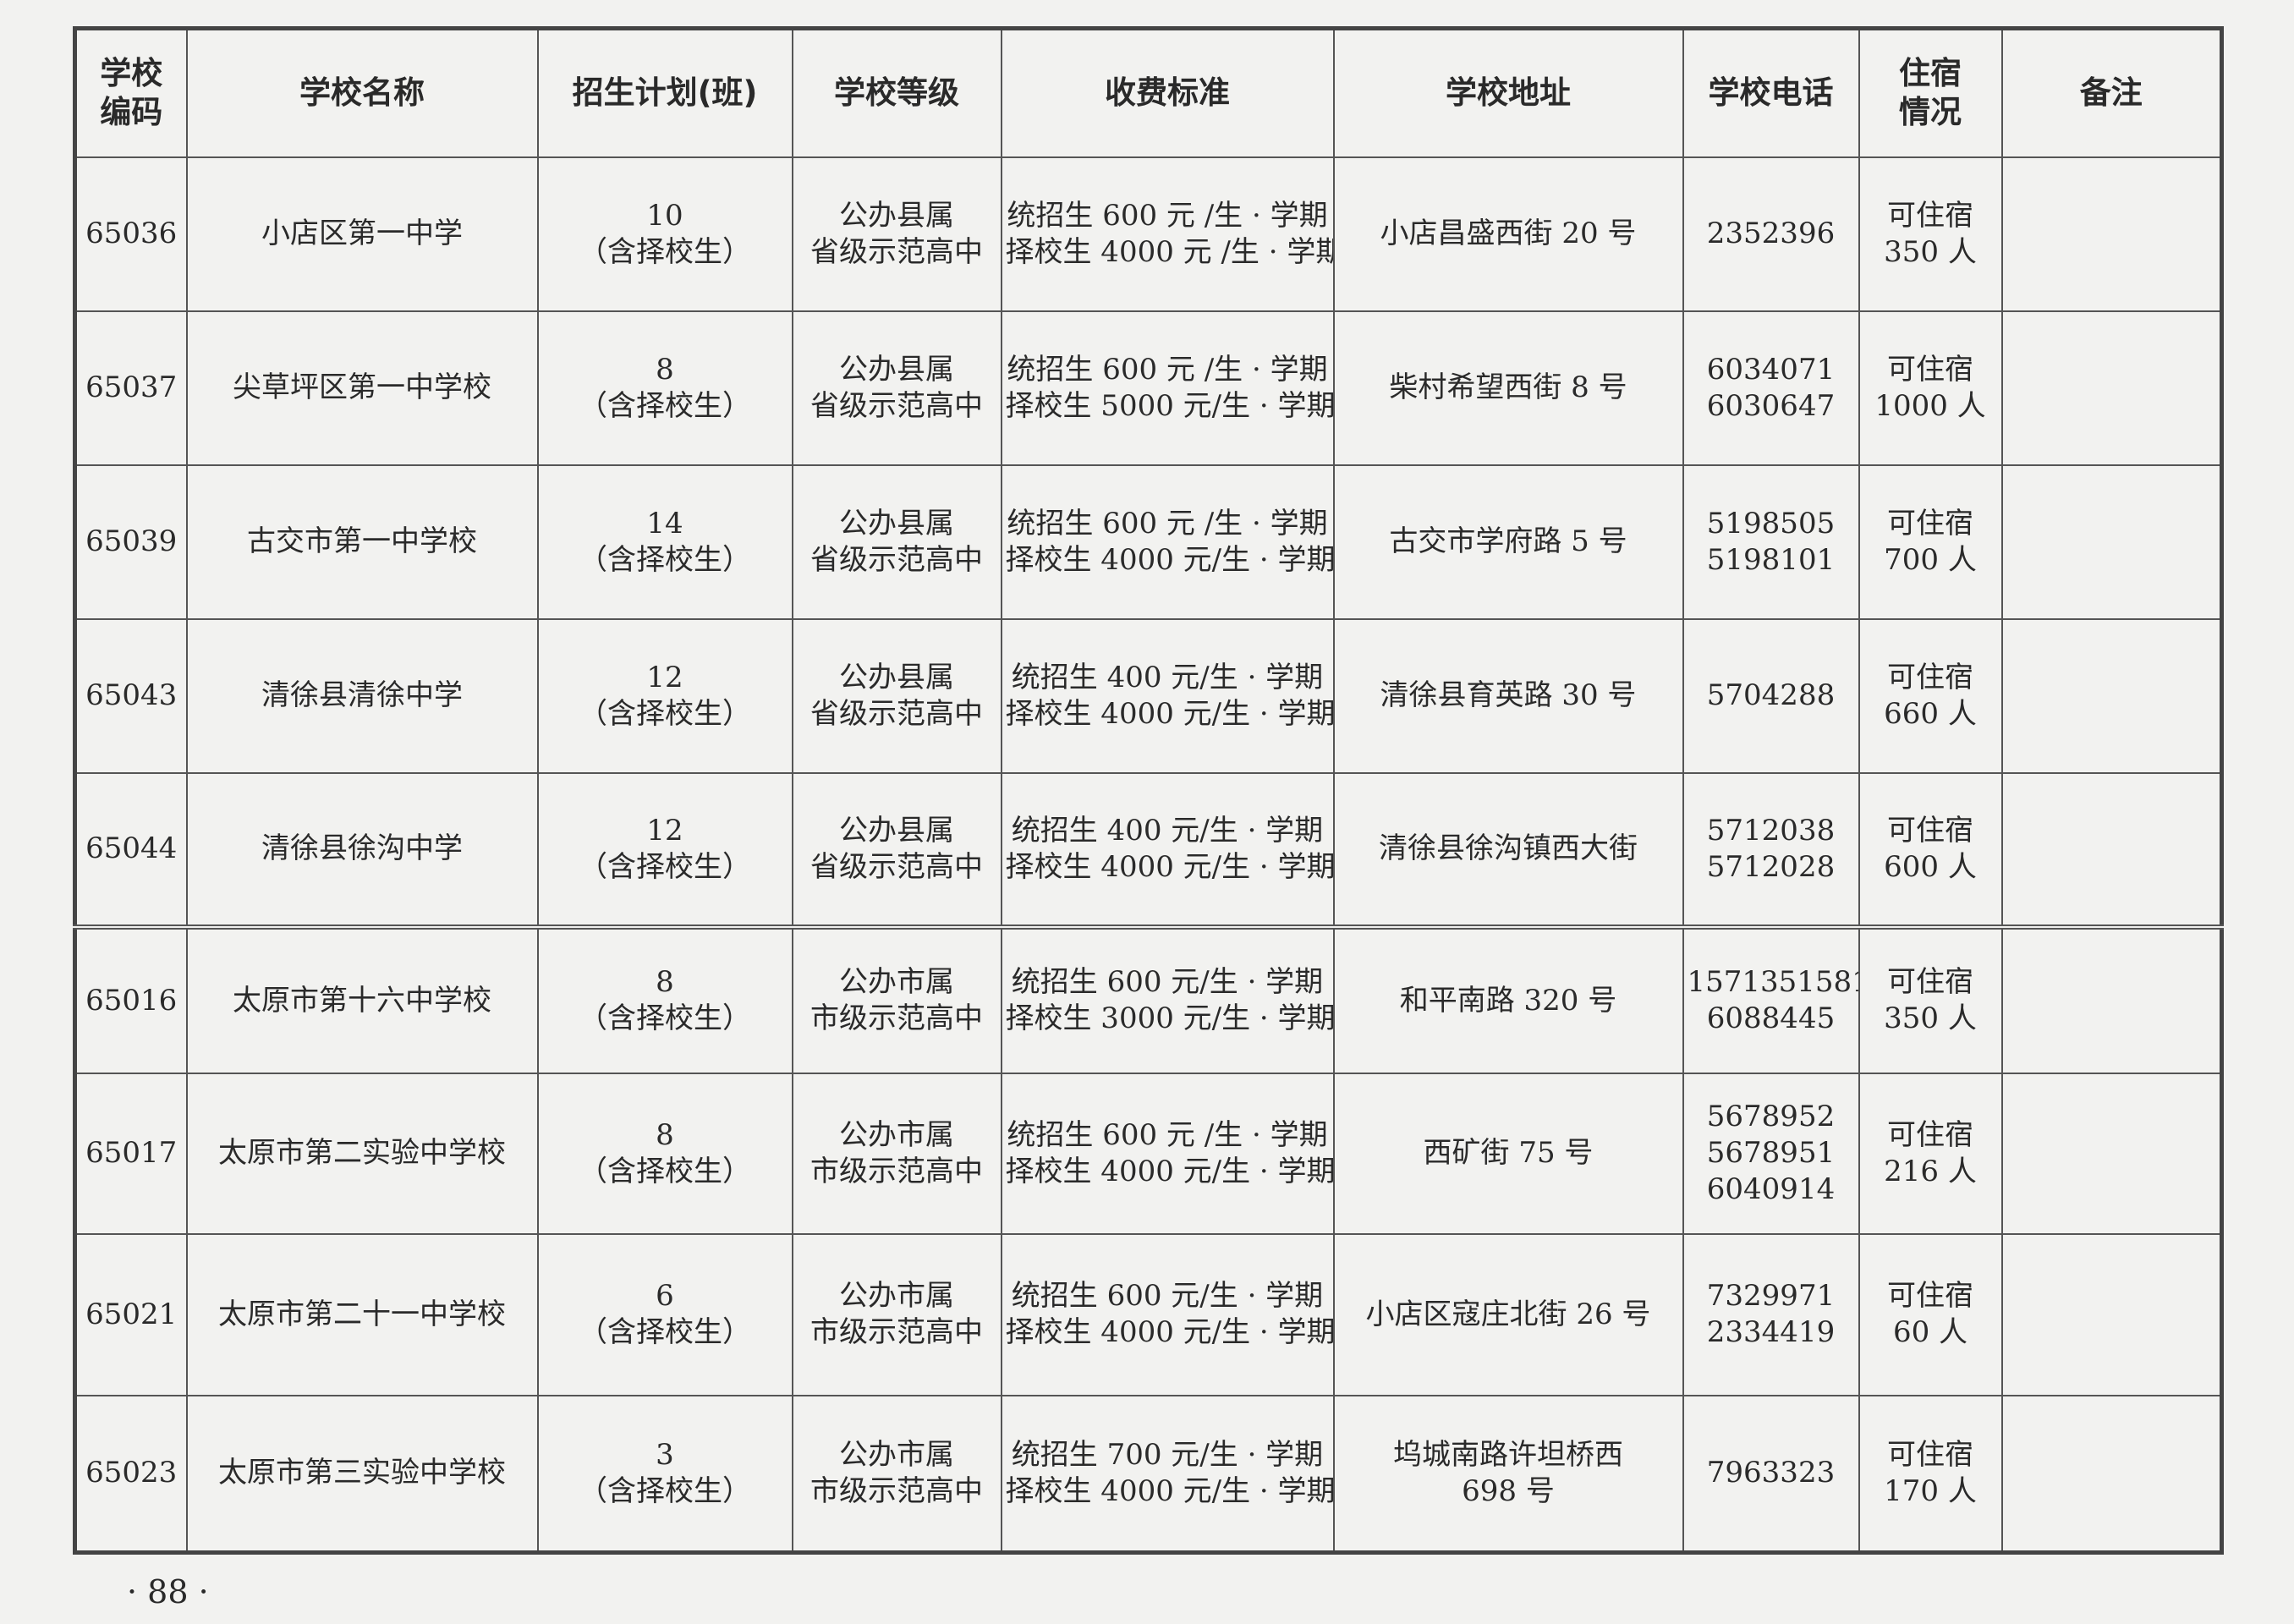 Image resolution: width=2294 pixels, height=1624 pixels. I want to click on address-line: 古交市学府路 5 号, so click(1508, 541).